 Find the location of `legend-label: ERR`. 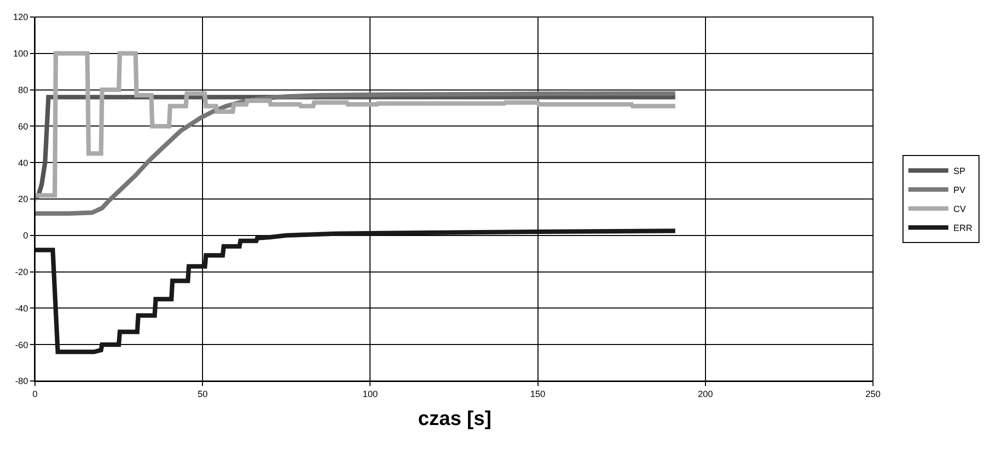

legend-label: ERR is located at coordinates (963, 228).